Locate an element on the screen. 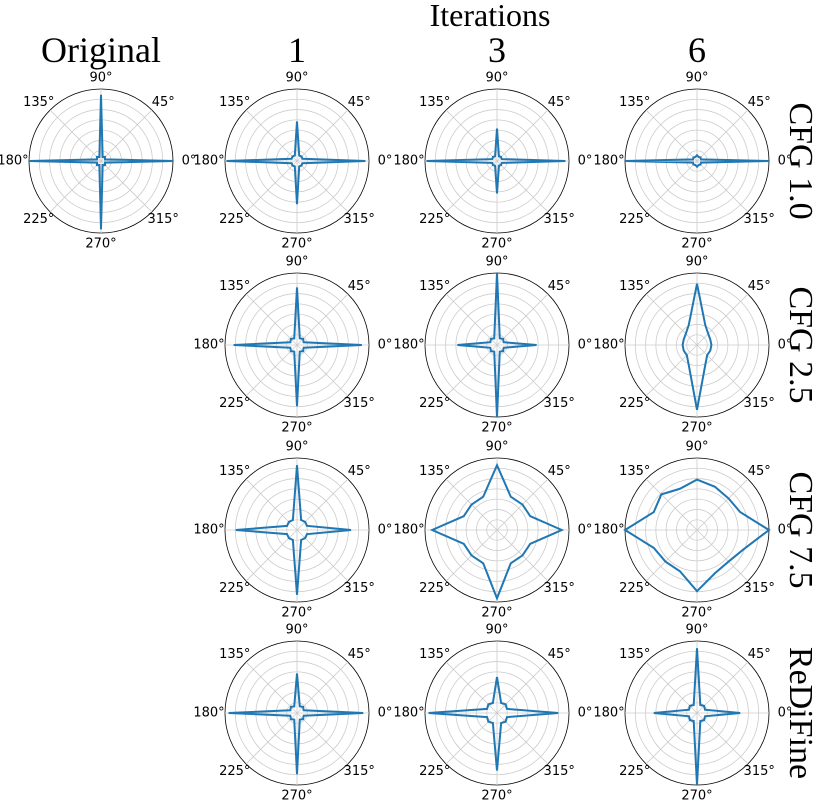  row-label: CFG 2.5 is located at coordinates (800, 344).